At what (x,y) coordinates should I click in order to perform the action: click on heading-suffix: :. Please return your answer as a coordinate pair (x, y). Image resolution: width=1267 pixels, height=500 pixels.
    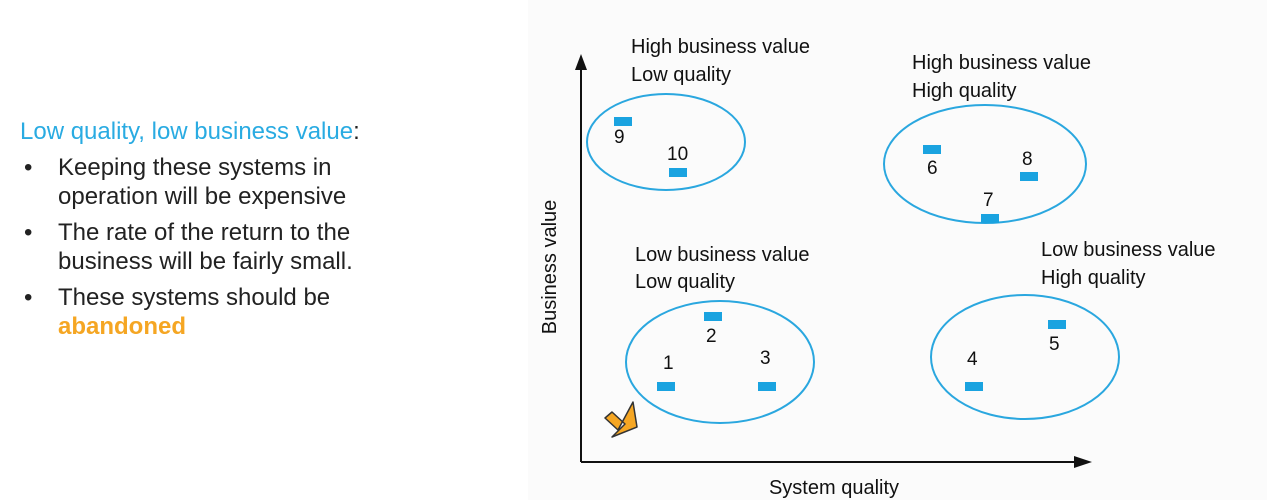
    Looking at the image, I should click on (356, 131).